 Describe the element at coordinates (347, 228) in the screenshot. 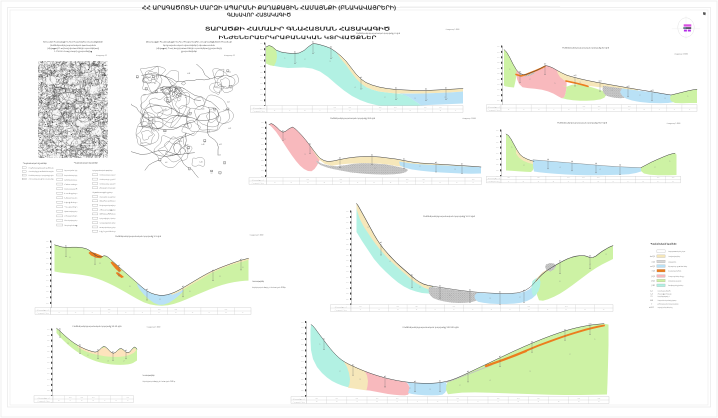

I see `svg-text: 1345` at that location.